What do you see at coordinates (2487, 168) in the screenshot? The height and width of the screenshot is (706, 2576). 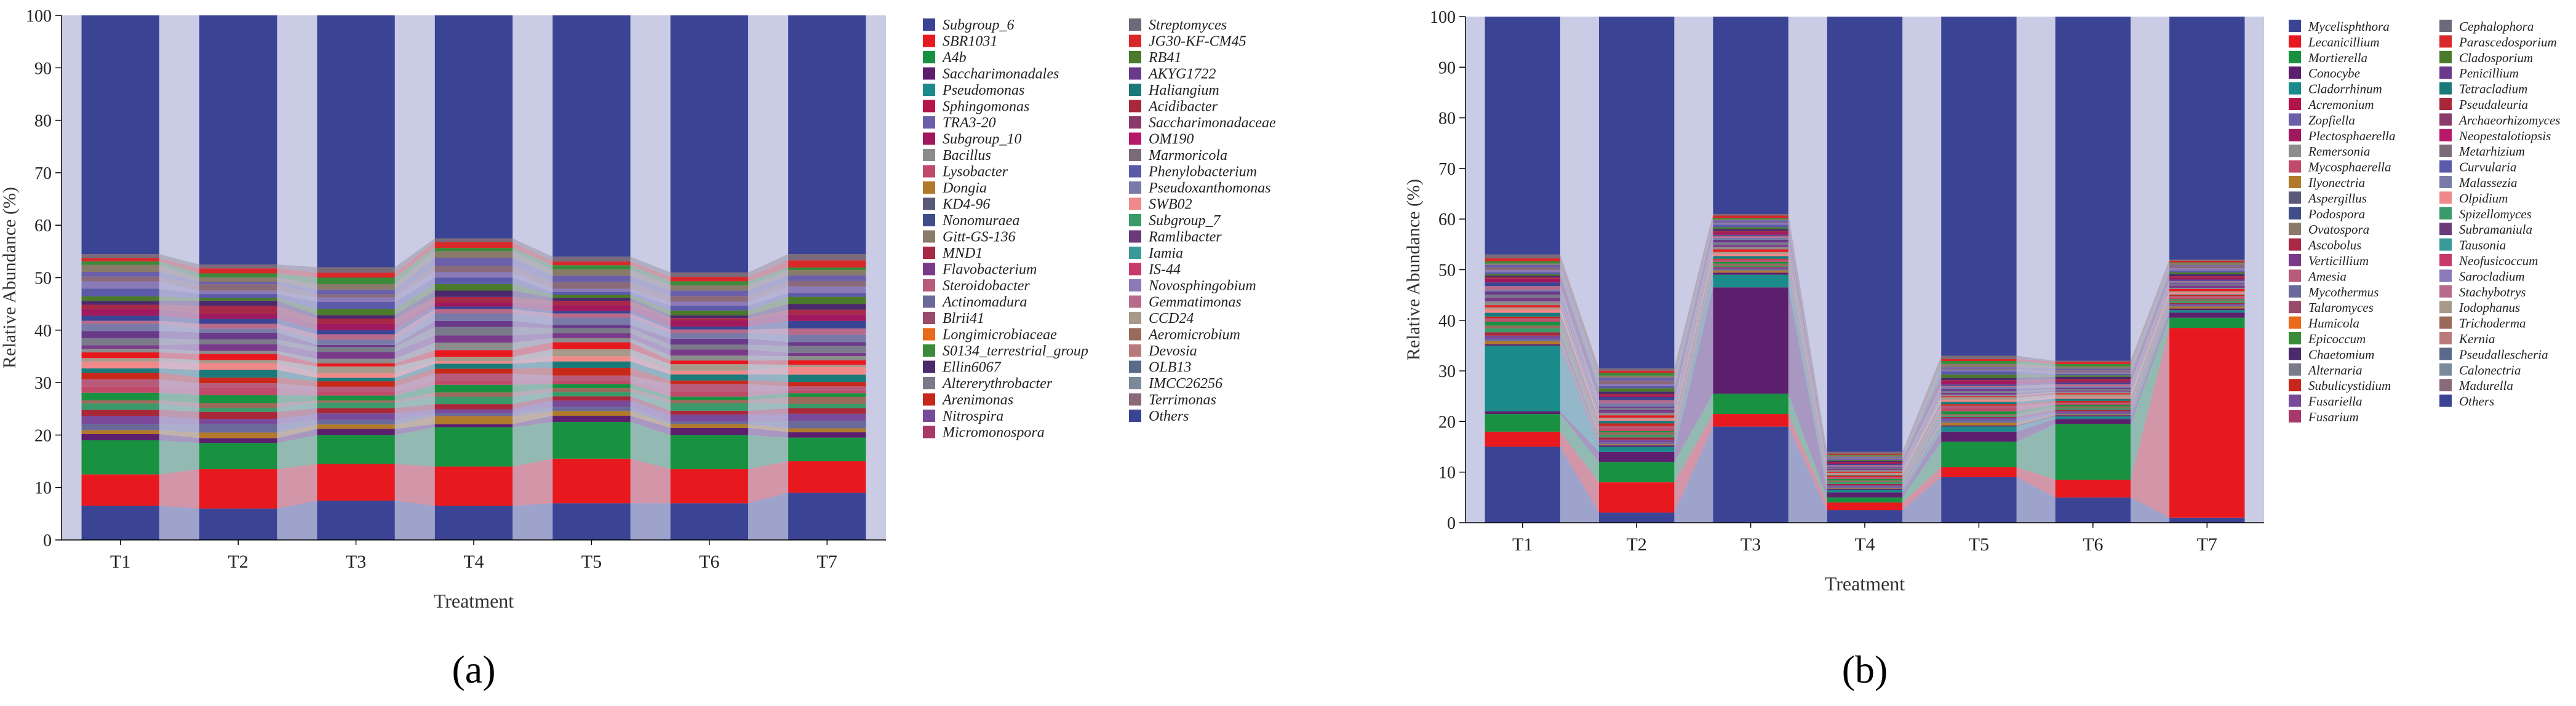 I see `legend-label: Curvularia` at bounding box center [2487, 168].